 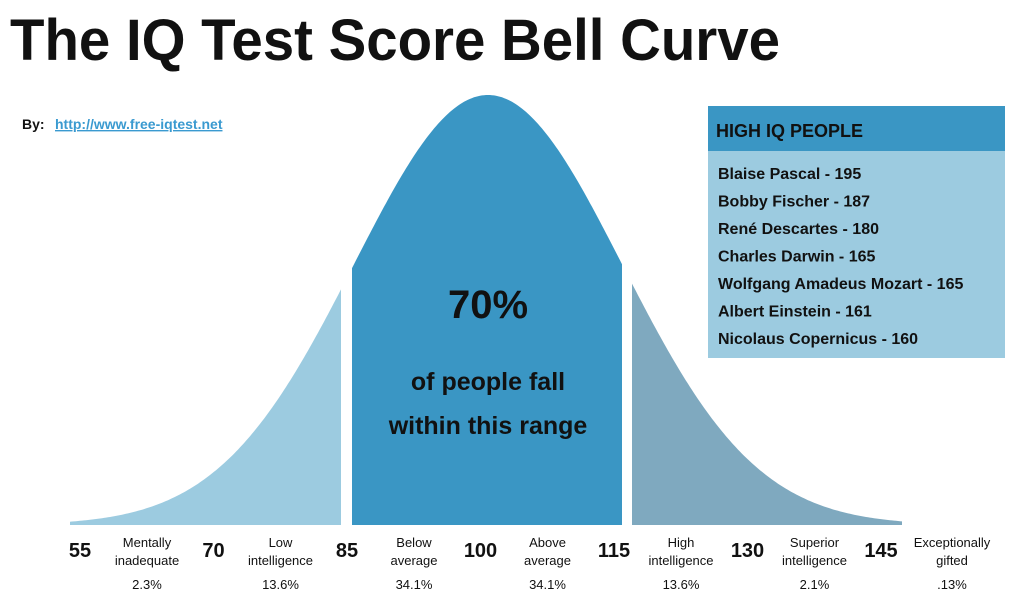 What do you see at coordinates (614, 551) in the screenshot?
I see `scale-label: 115` at bounding box center [614, 551].